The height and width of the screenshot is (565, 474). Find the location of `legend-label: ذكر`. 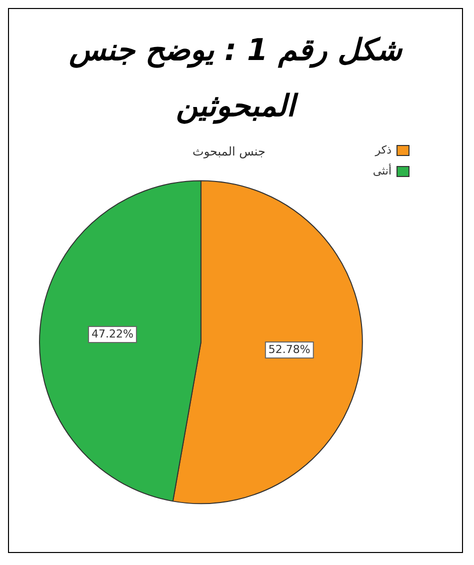

legend-label: ذكر is located at coordinates (383, 149).